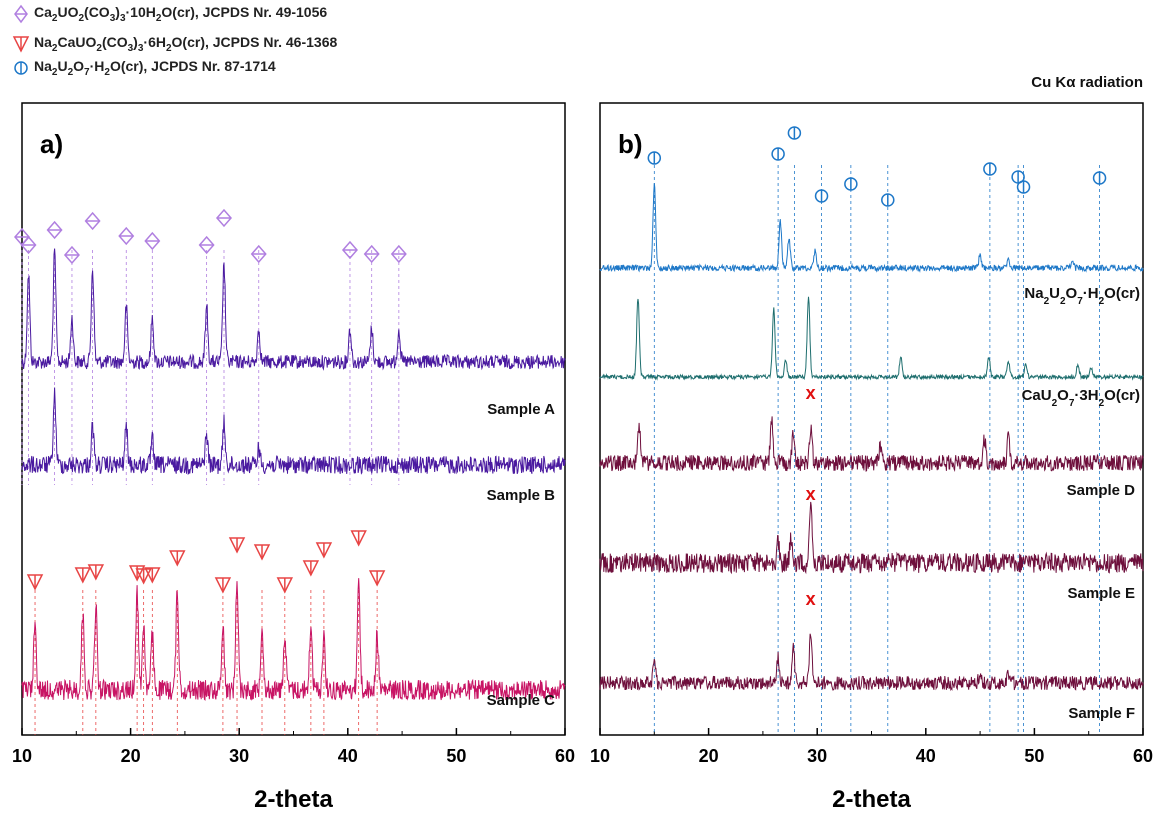 The height and width of the screenshot is (817, 1159). What do you see at coordinates (51, 144) in the screenshot?
I see `panel-label: a)` at bounding box center [51, 144].